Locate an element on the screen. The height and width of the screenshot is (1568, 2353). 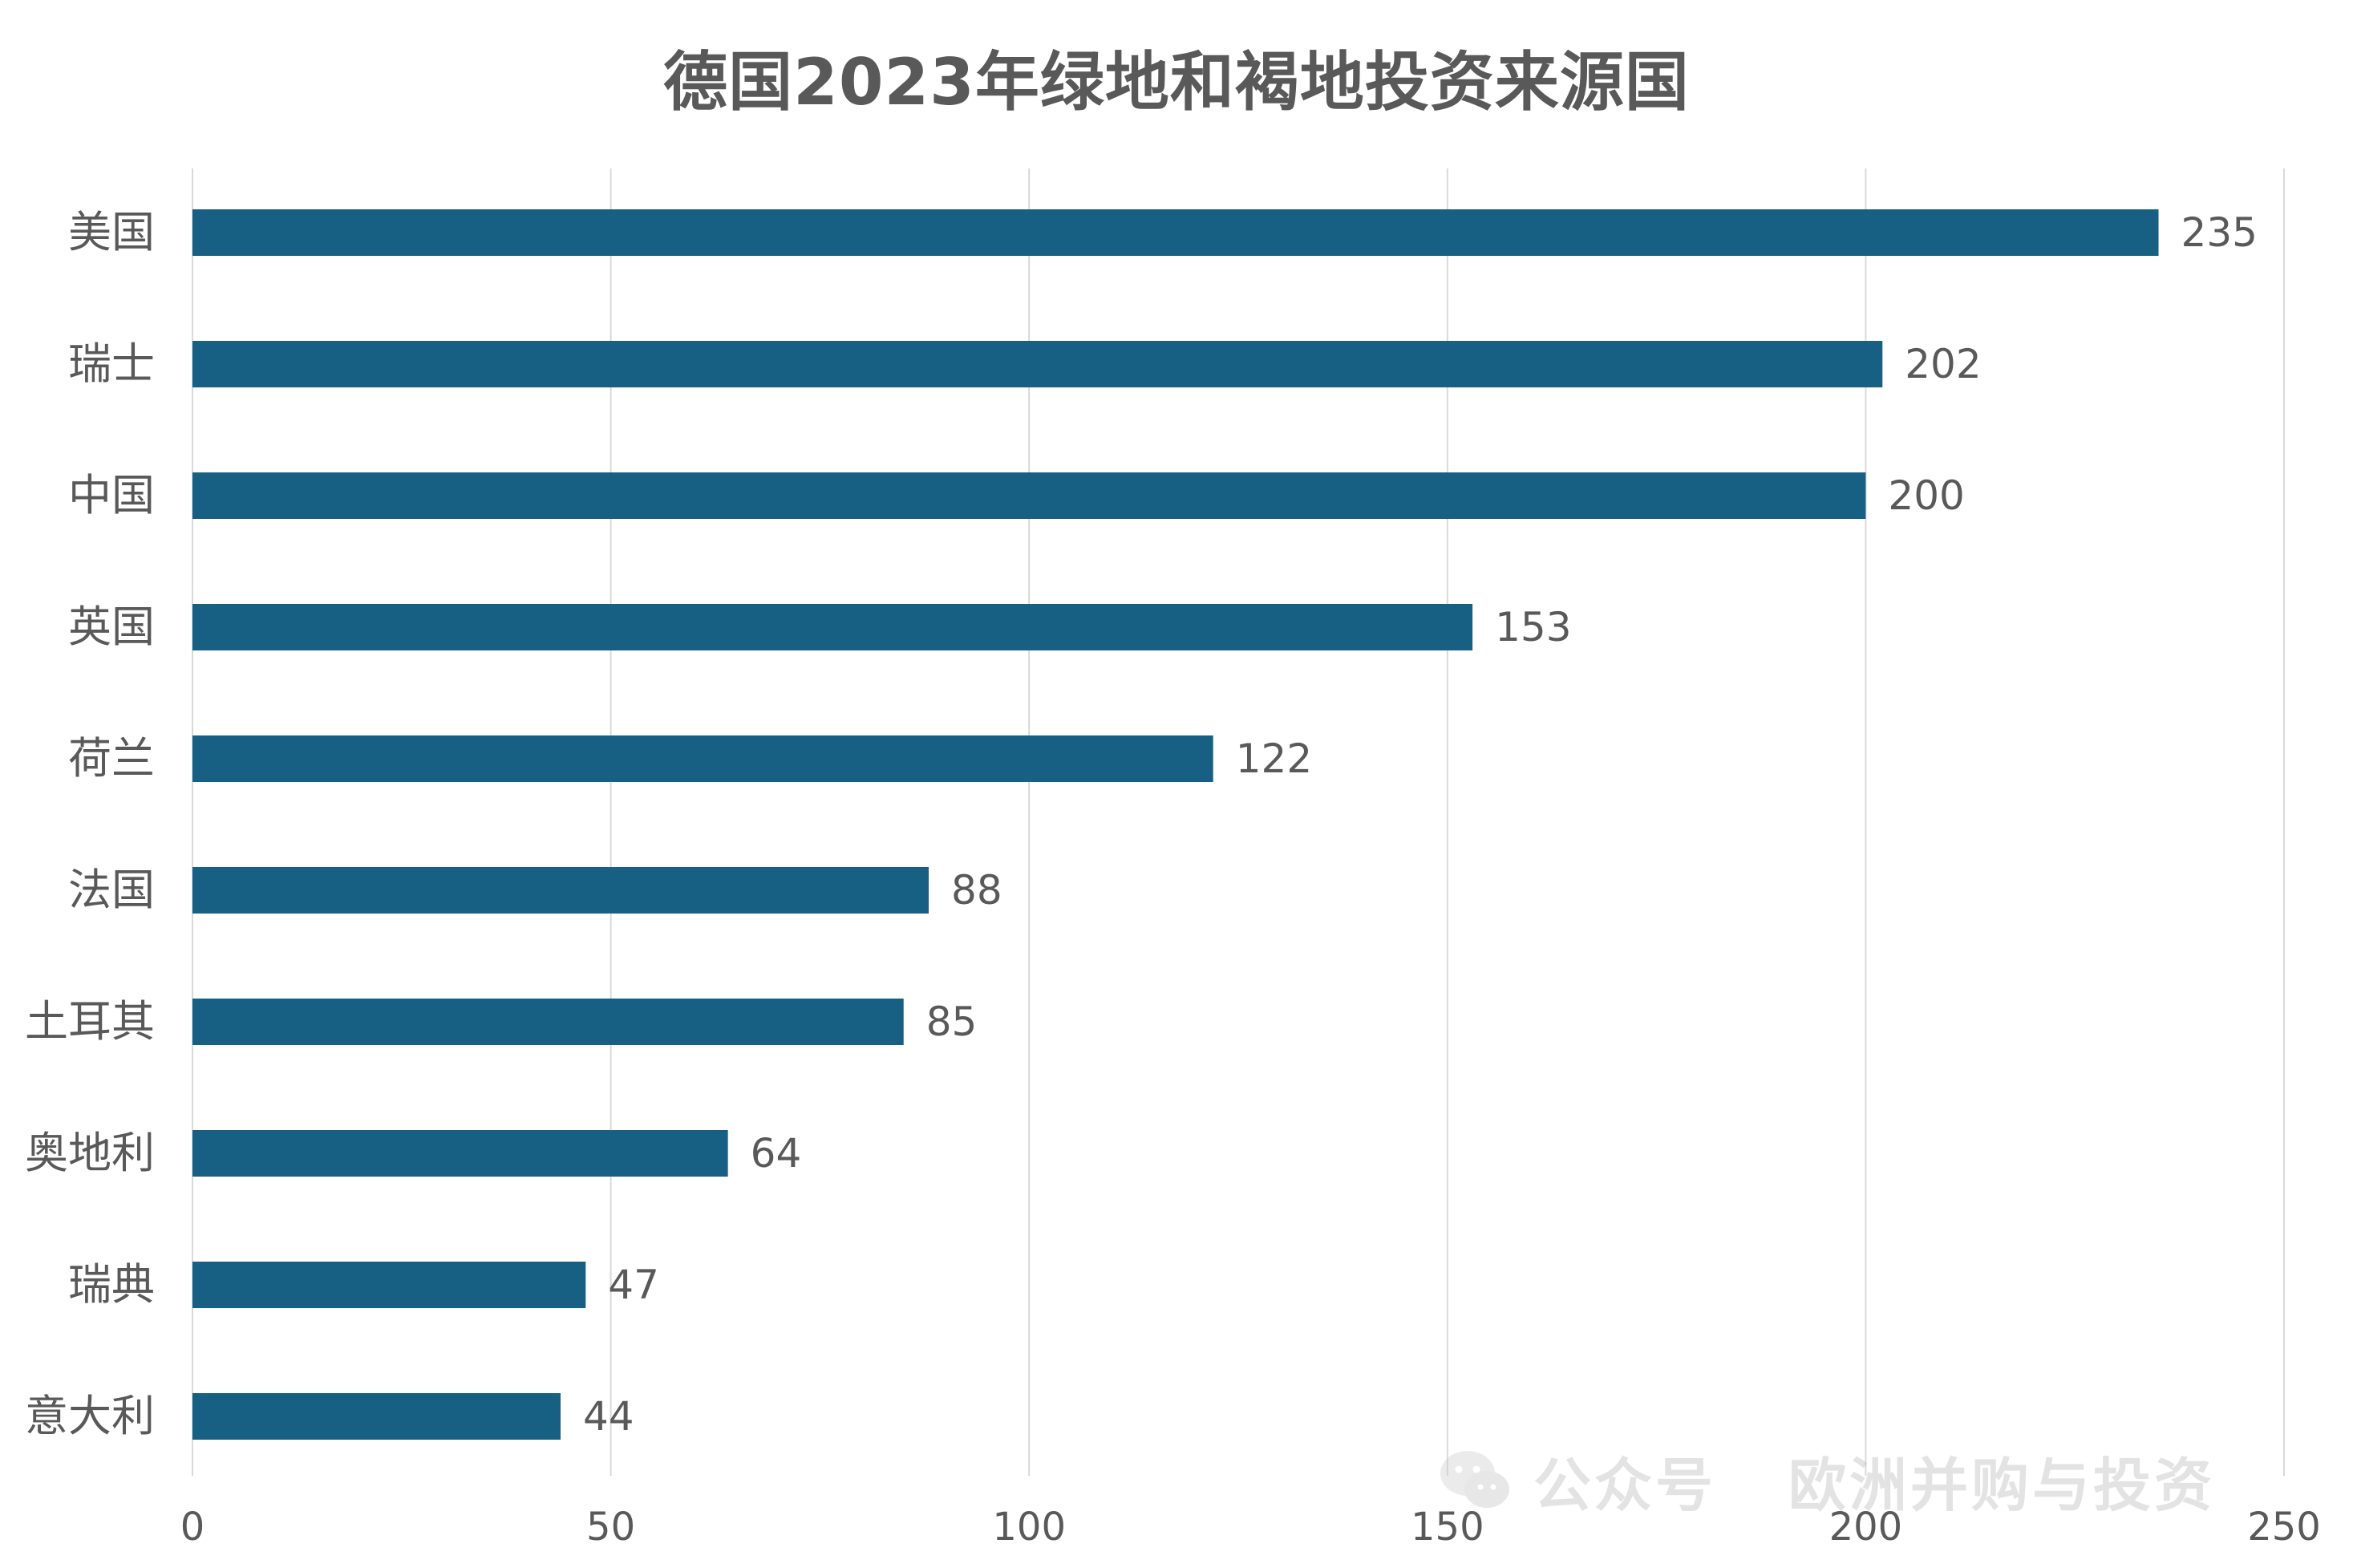
data-label: 47 is located at coordinates (633, 1285).